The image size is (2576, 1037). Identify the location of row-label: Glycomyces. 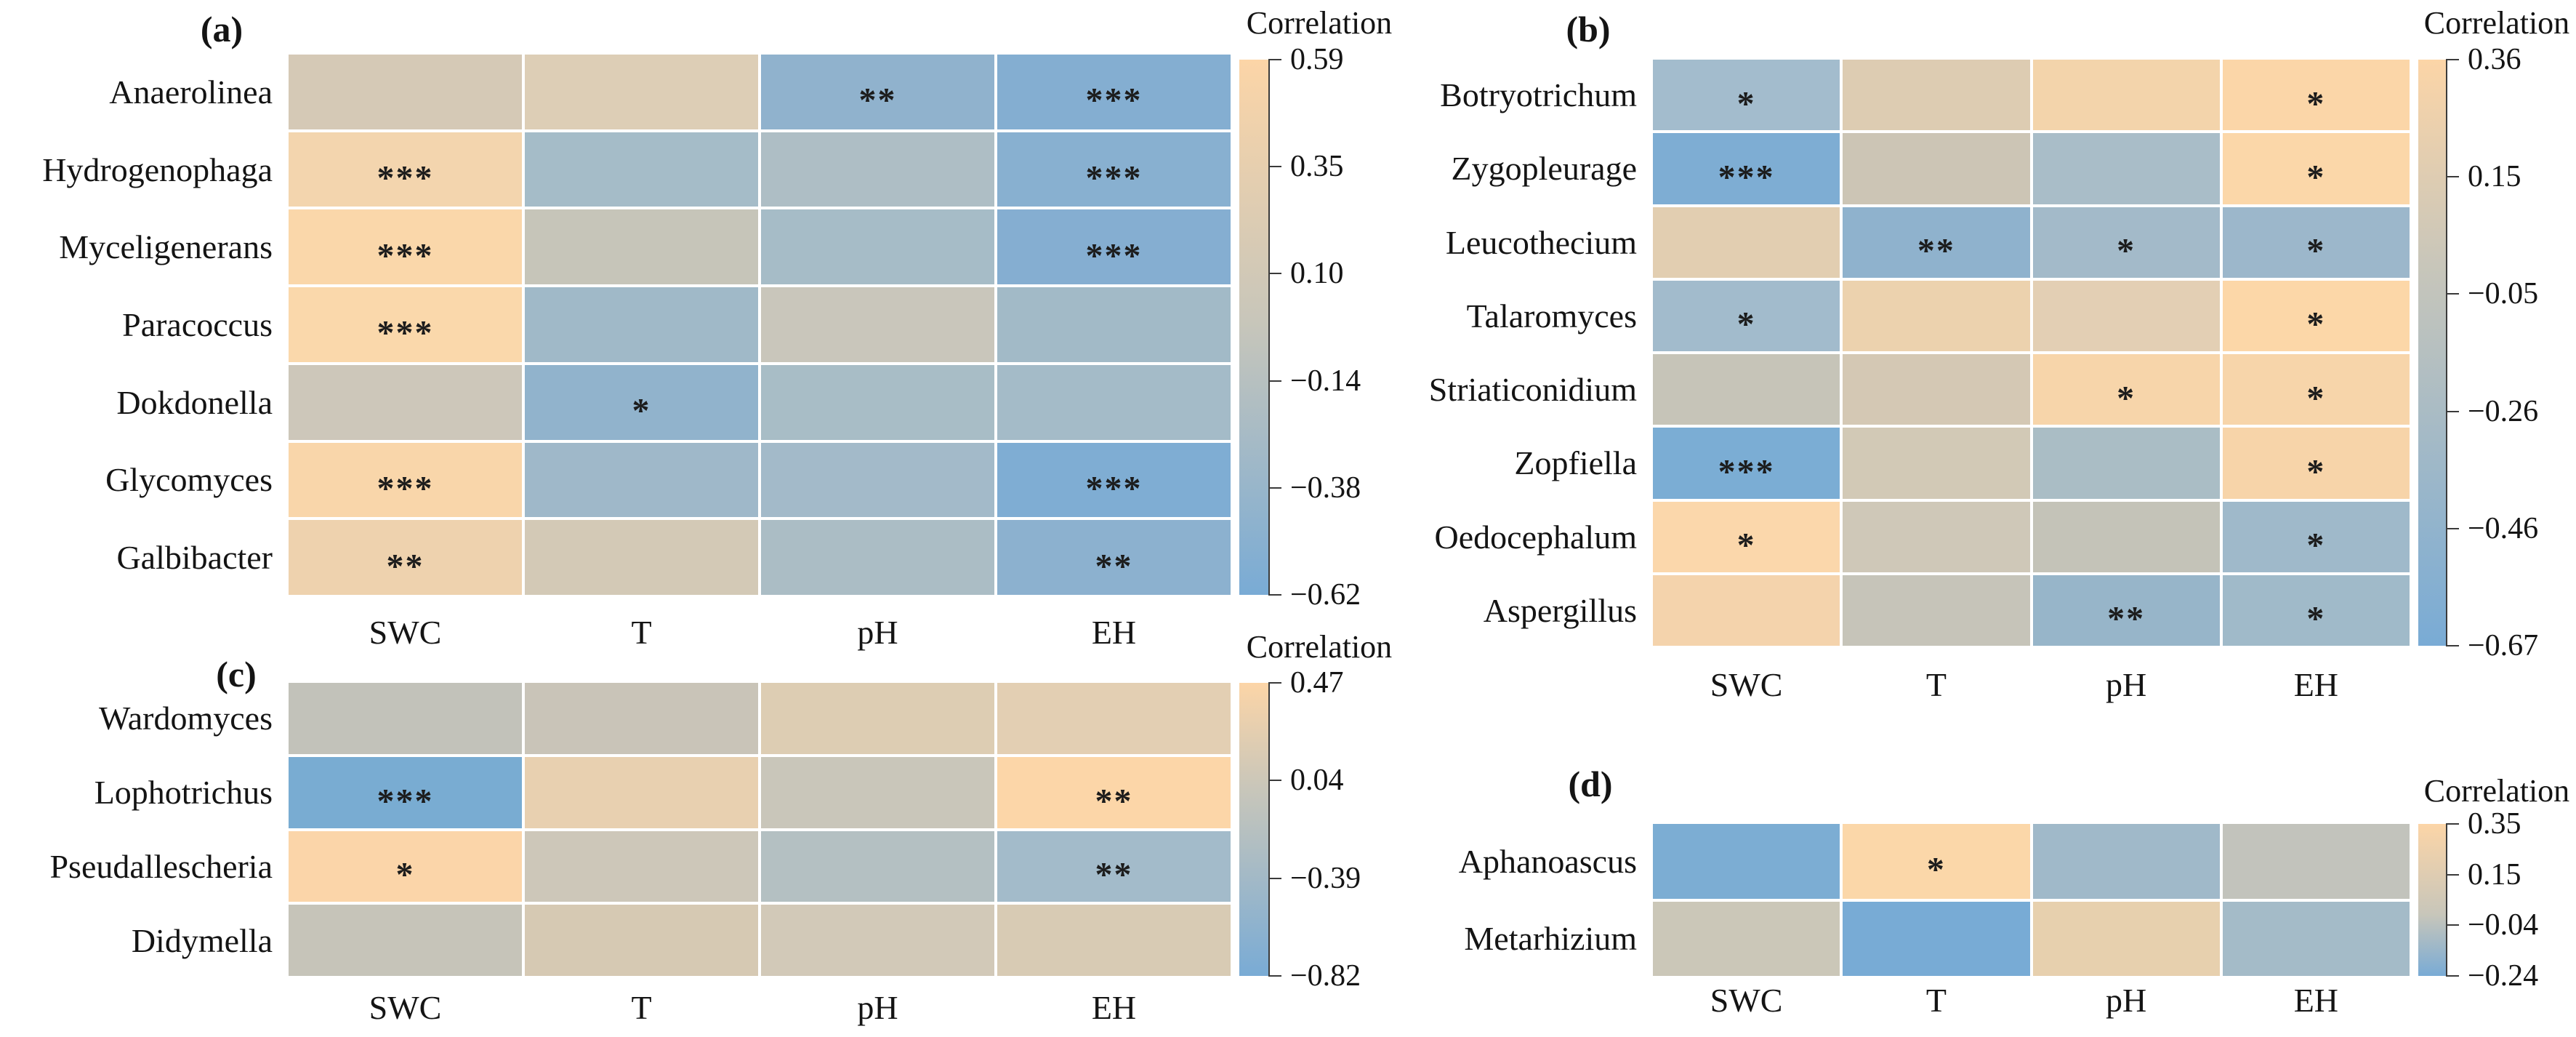
(189, 480).